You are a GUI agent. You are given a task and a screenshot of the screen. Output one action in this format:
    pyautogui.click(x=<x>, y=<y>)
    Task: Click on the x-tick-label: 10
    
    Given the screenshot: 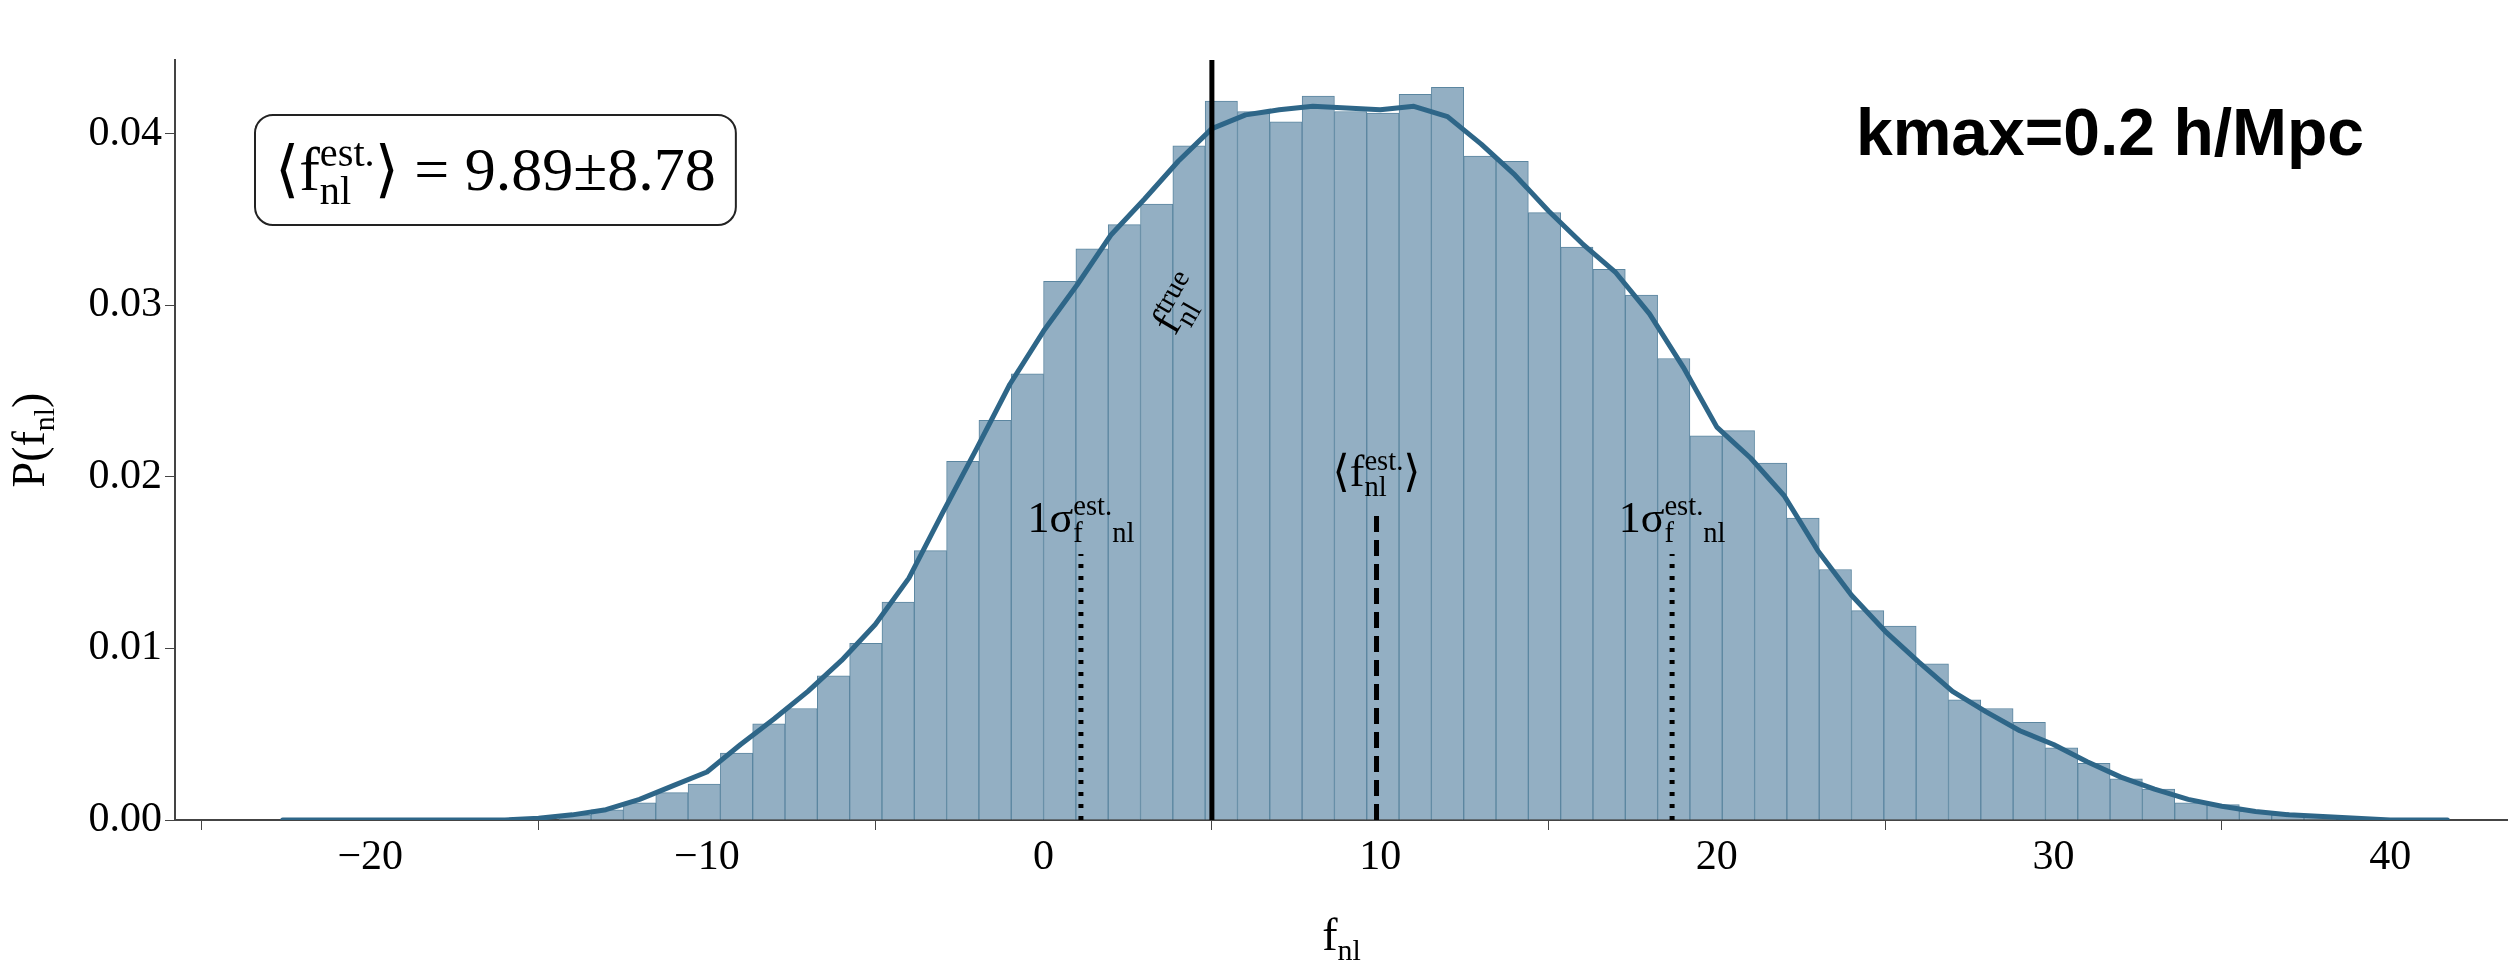 What is the action you would take?
    pyautogui.click(x=1380, y=855)
    